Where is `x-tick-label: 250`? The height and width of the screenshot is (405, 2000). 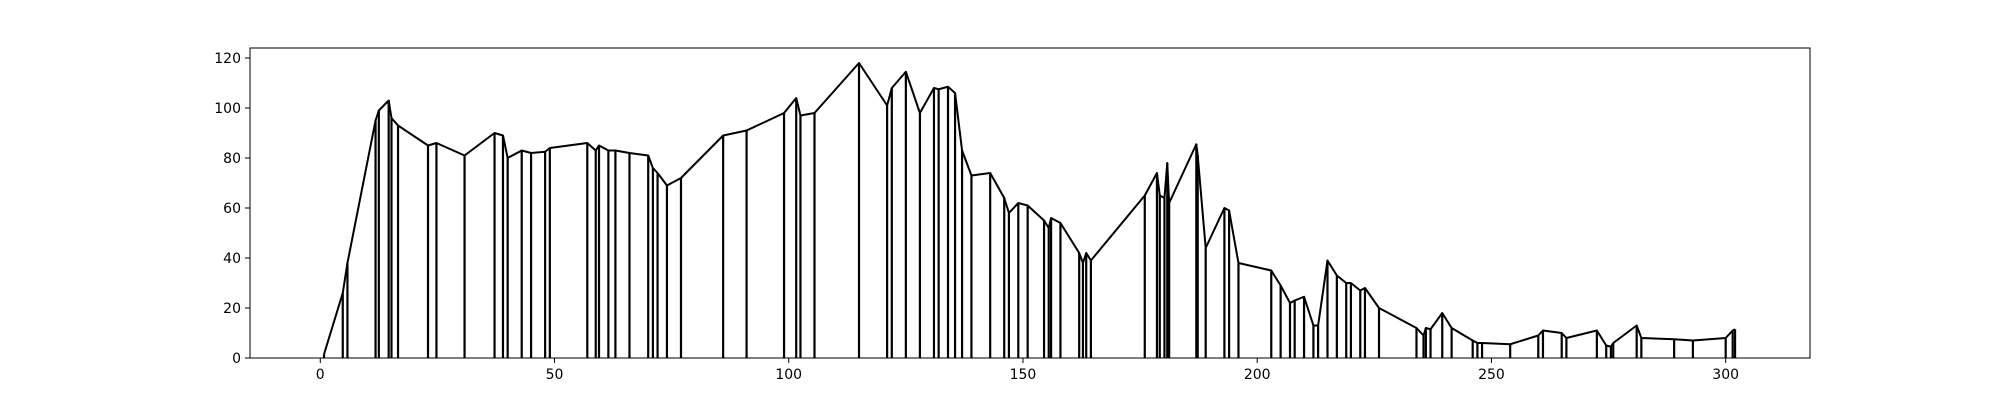
x-tick-label: 250 is located at coordinates (1491, 375).